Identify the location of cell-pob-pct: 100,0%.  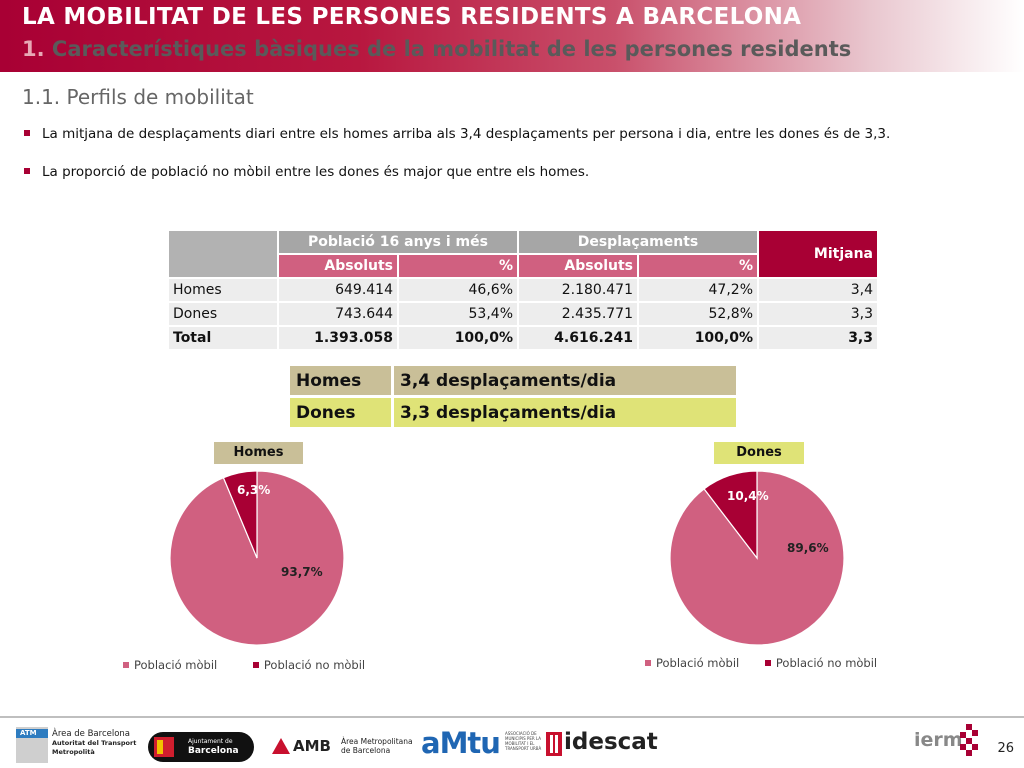
(458, 338).